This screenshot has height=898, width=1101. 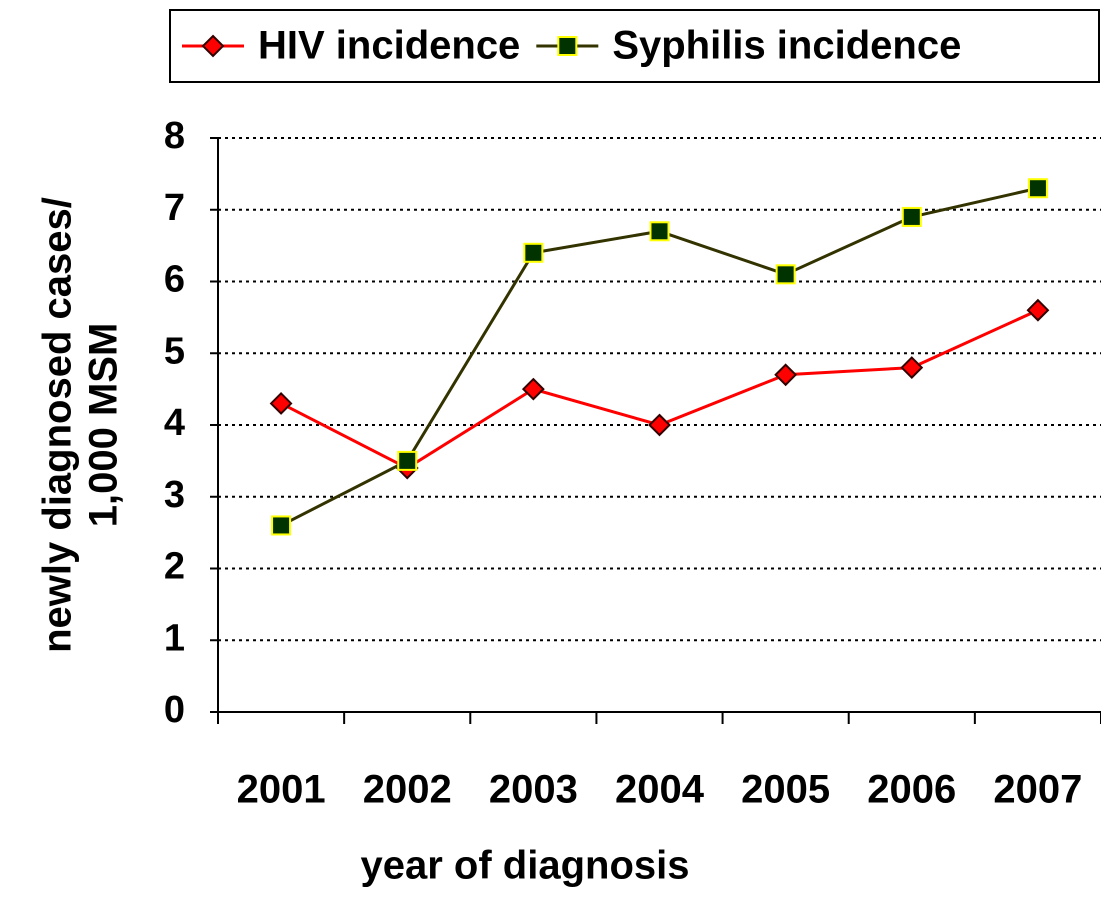 I want to click on legend-label: HIV incidence, so click(x=389, y=46).